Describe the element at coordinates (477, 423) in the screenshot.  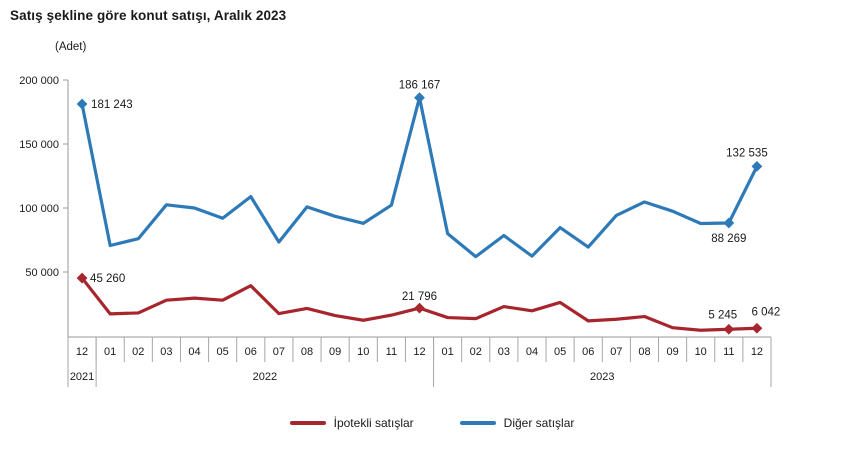
I see `legend-swatch-diger-satislar` at that location.